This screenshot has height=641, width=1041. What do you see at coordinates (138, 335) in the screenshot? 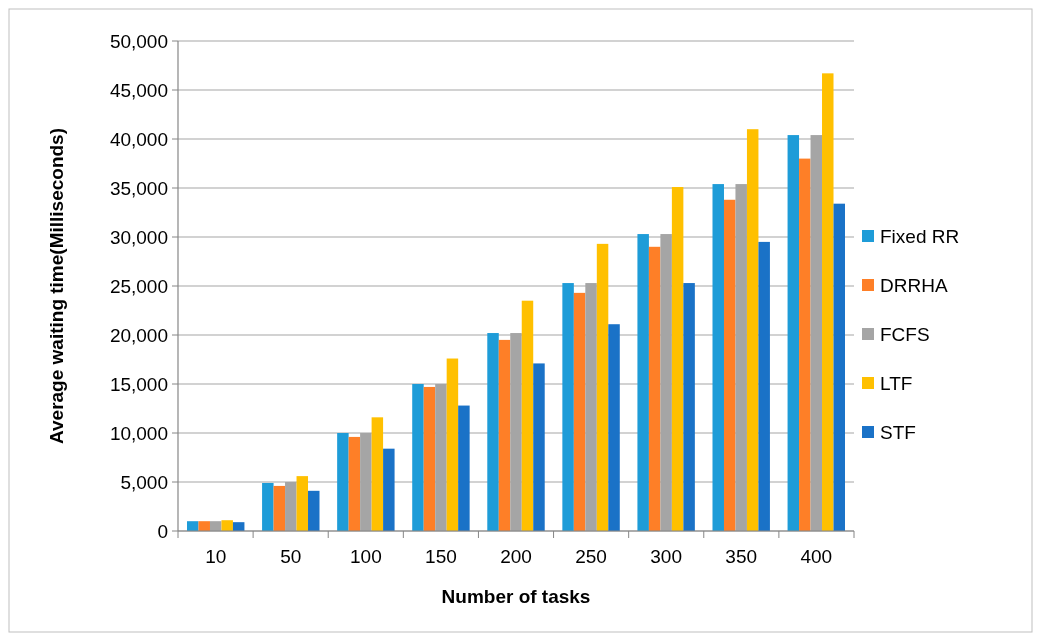
I see `y-tick-label: 20,000` at bounding box center [138, 335].